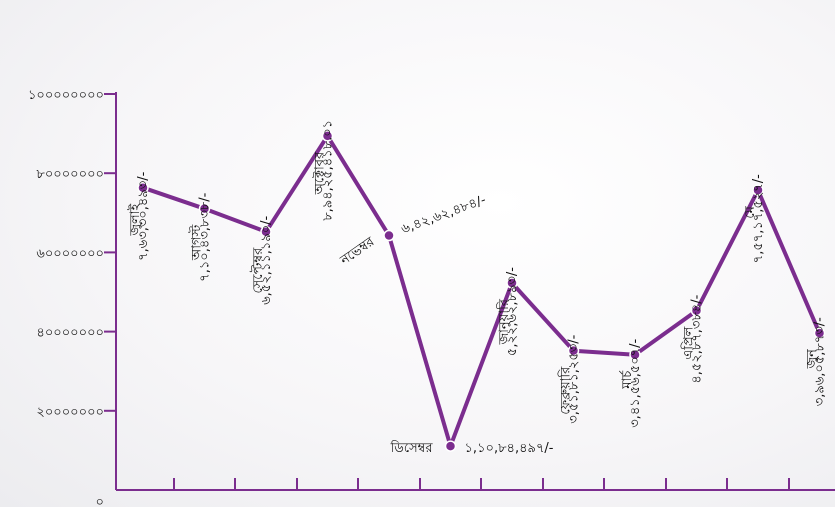 This screenshot has width=835, height=511. Describe the element at coordinates (70, 174) in the screenshot. I see `y-tick-label: ৮০০০০০০০` at that location.